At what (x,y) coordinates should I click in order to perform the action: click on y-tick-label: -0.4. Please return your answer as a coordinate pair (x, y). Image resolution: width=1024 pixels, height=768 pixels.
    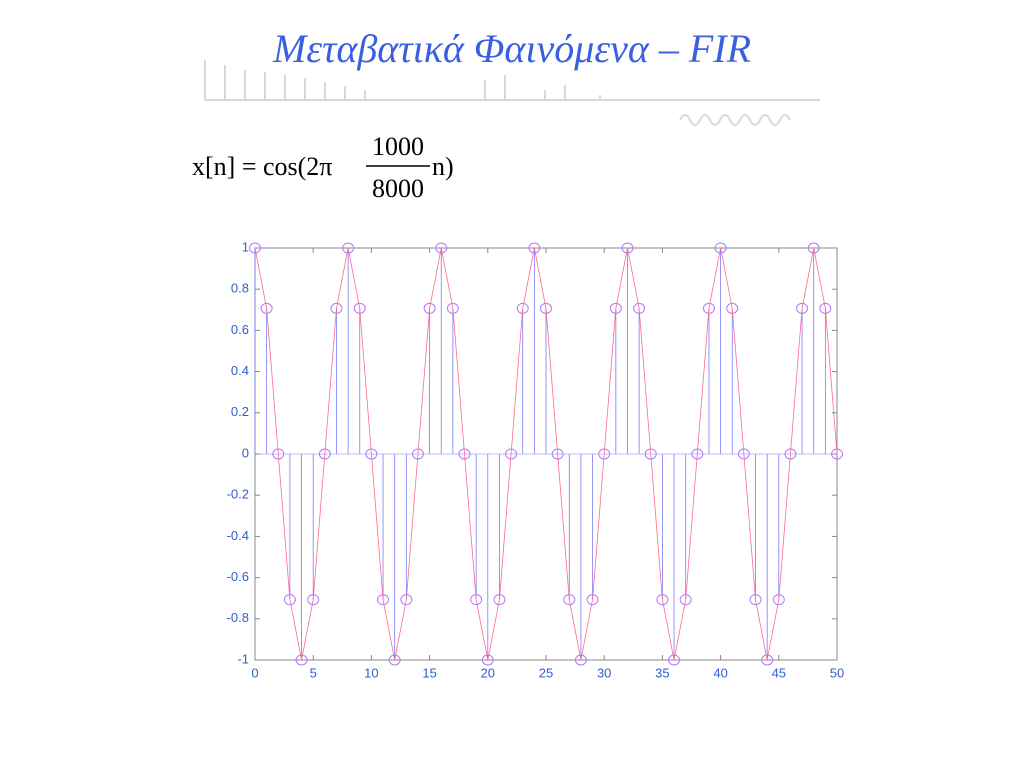
    Looking at the image, I should click on (238, 535).